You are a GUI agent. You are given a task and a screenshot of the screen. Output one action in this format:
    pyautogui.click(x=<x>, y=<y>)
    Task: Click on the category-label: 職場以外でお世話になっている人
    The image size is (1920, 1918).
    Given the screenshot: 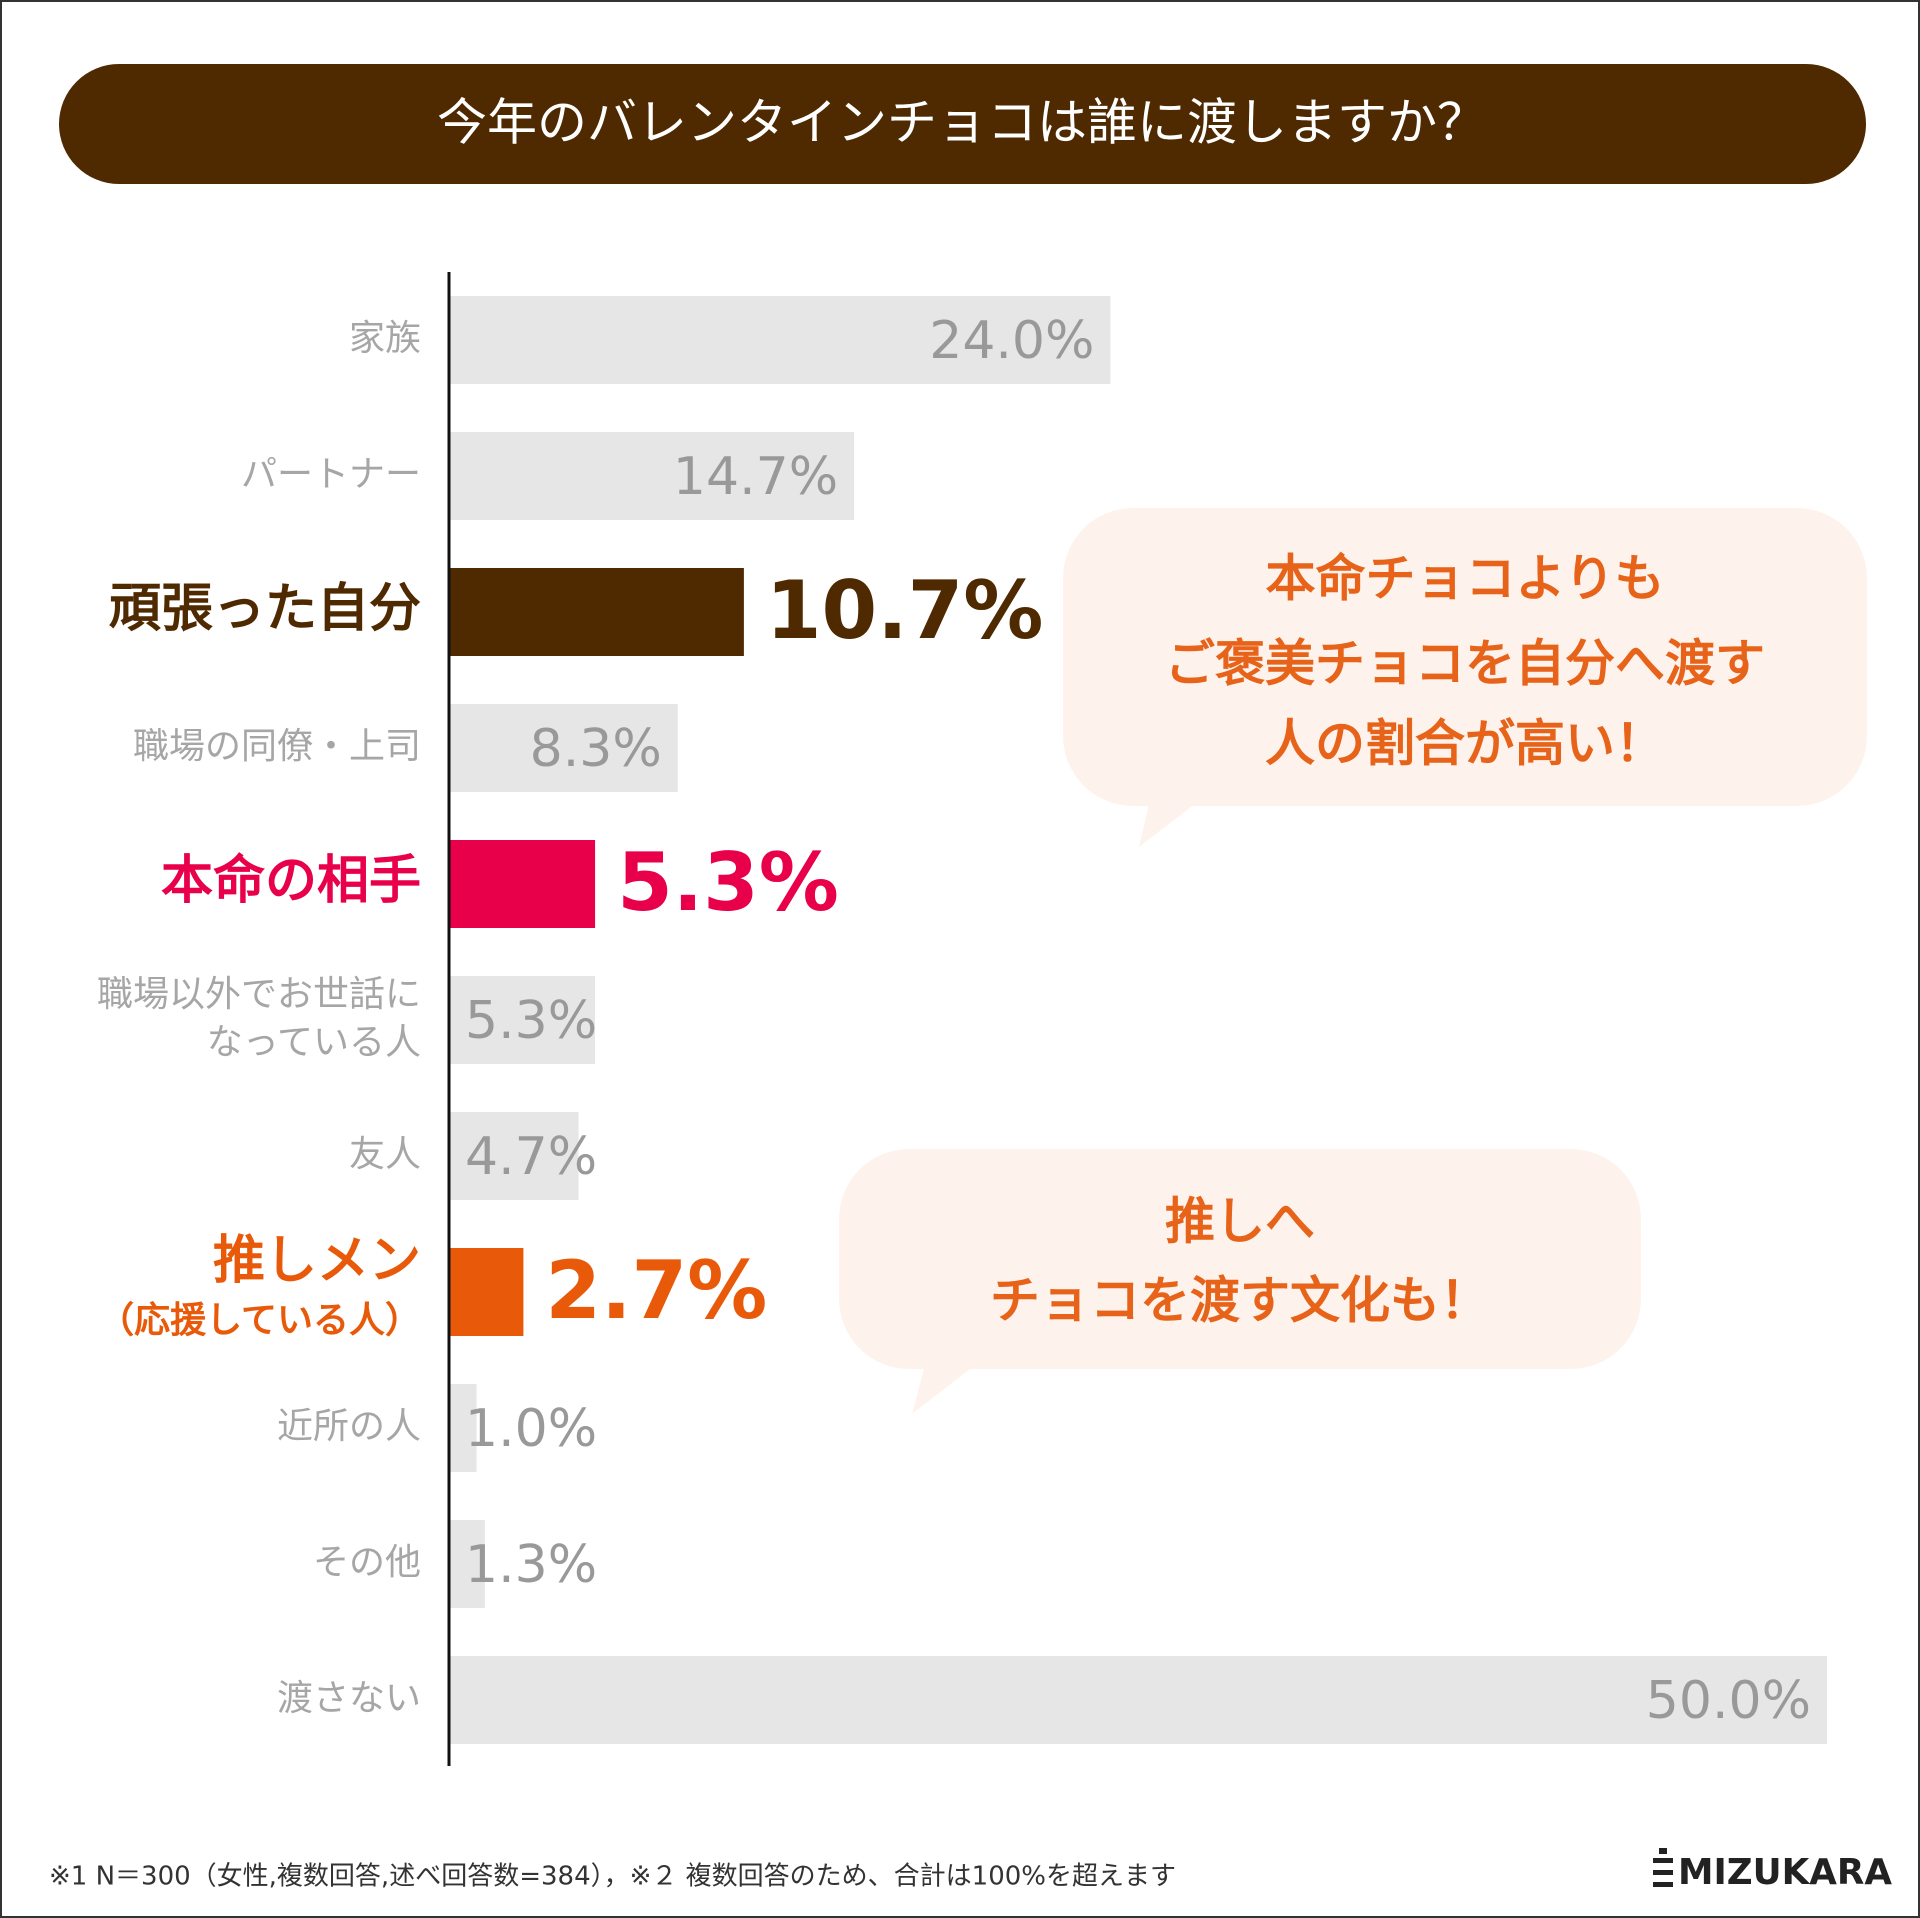 What is the action you would take?
    pyautogui.click(x=259, y=1018)
    